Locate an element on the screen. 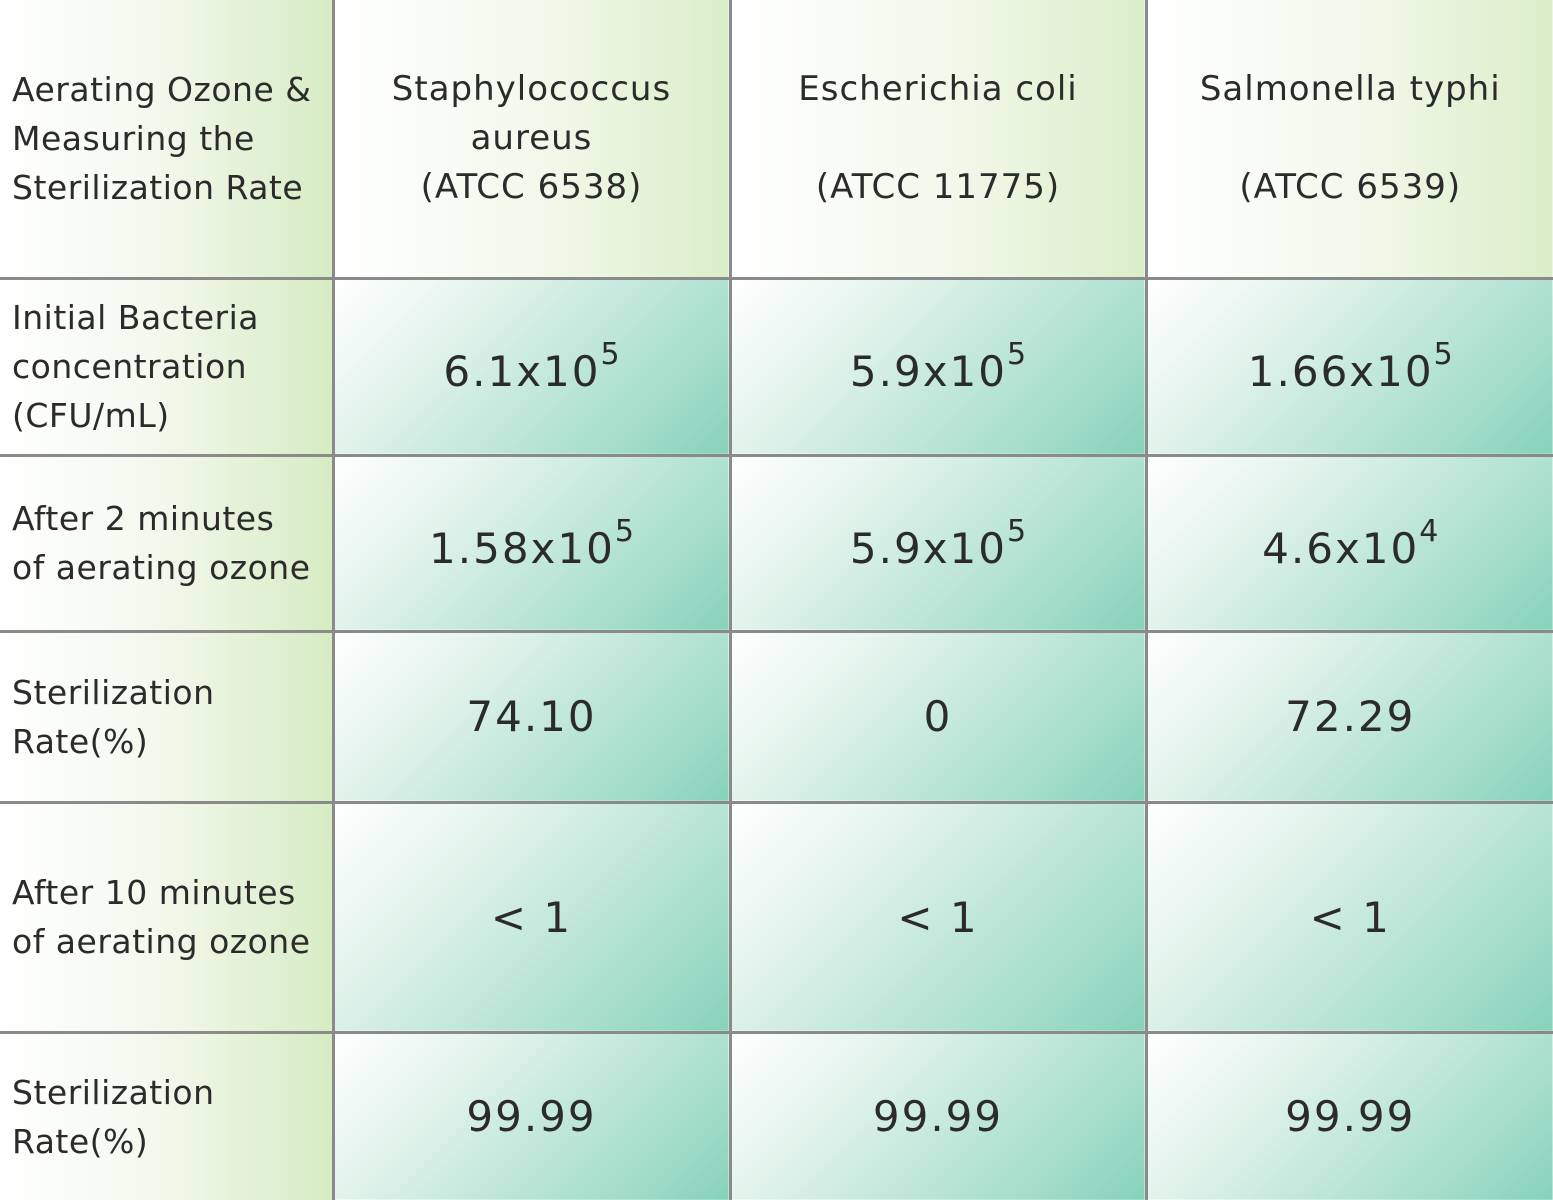  table-cell: 0 is located at coordinates (938, 716).